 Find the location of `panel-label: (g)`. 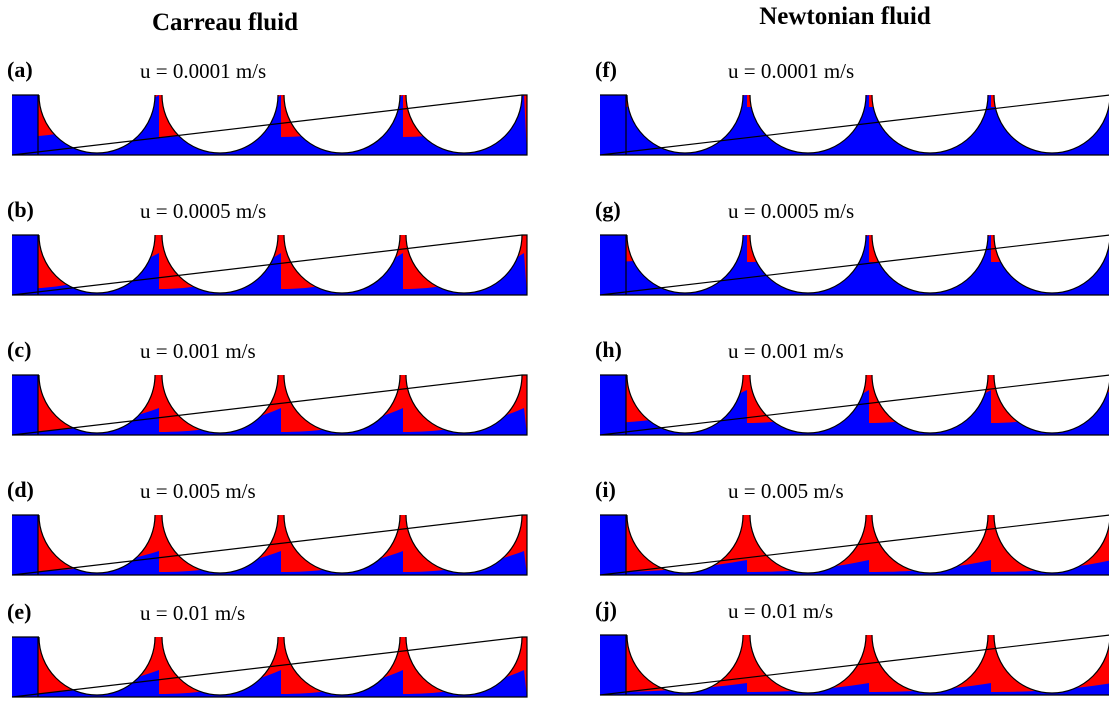

panel-label: (g) is located at coordinates (608, 209).